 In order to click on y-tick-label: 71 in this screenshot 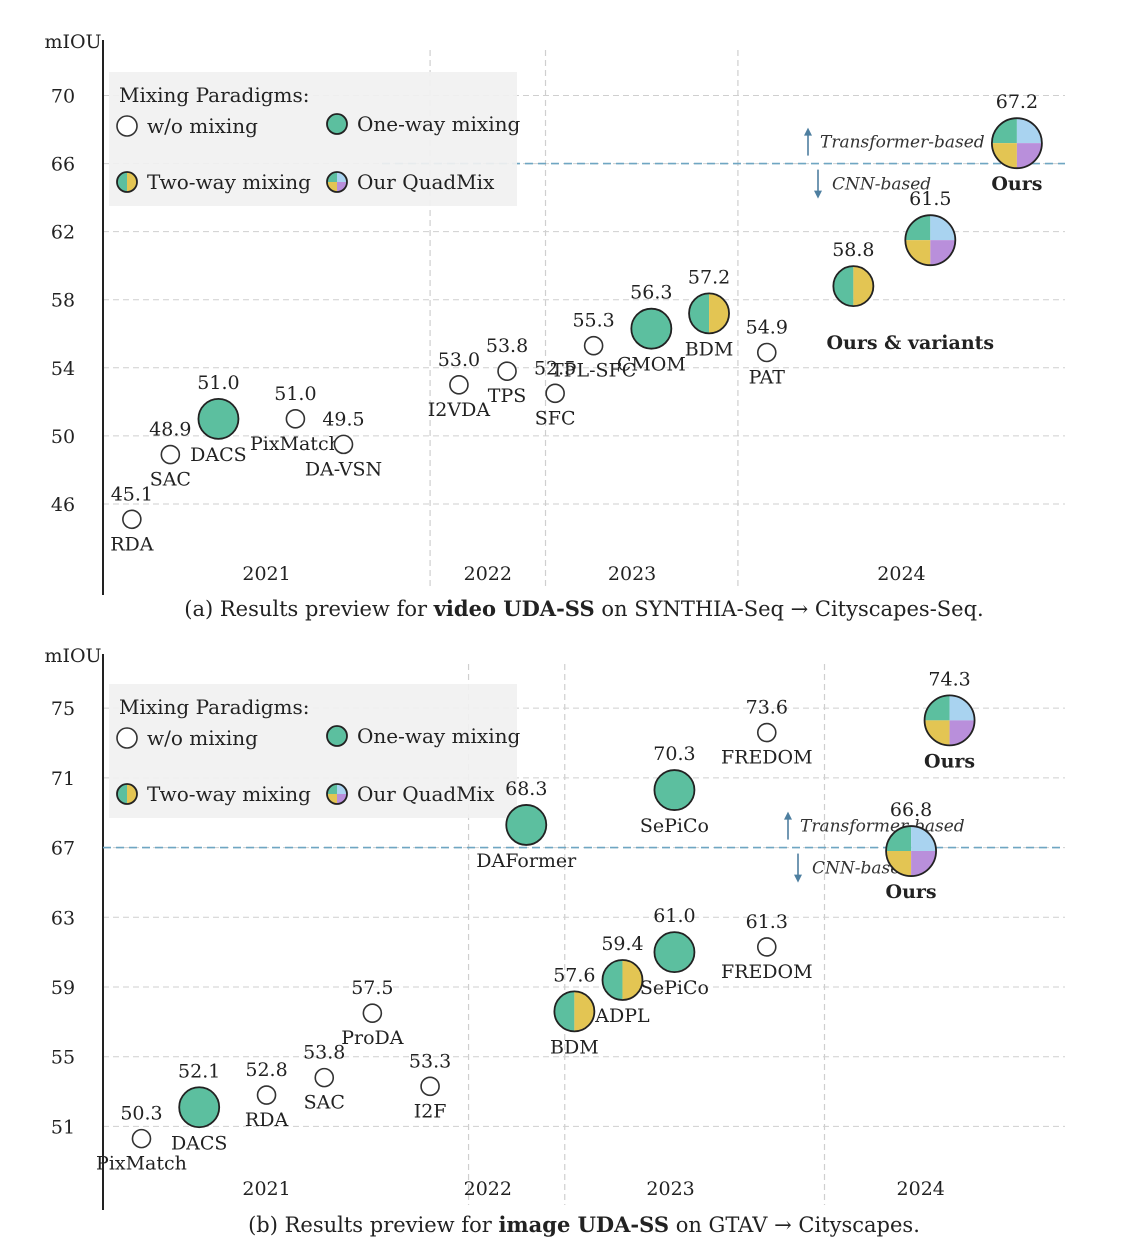, I will do `click(63, 779)`.